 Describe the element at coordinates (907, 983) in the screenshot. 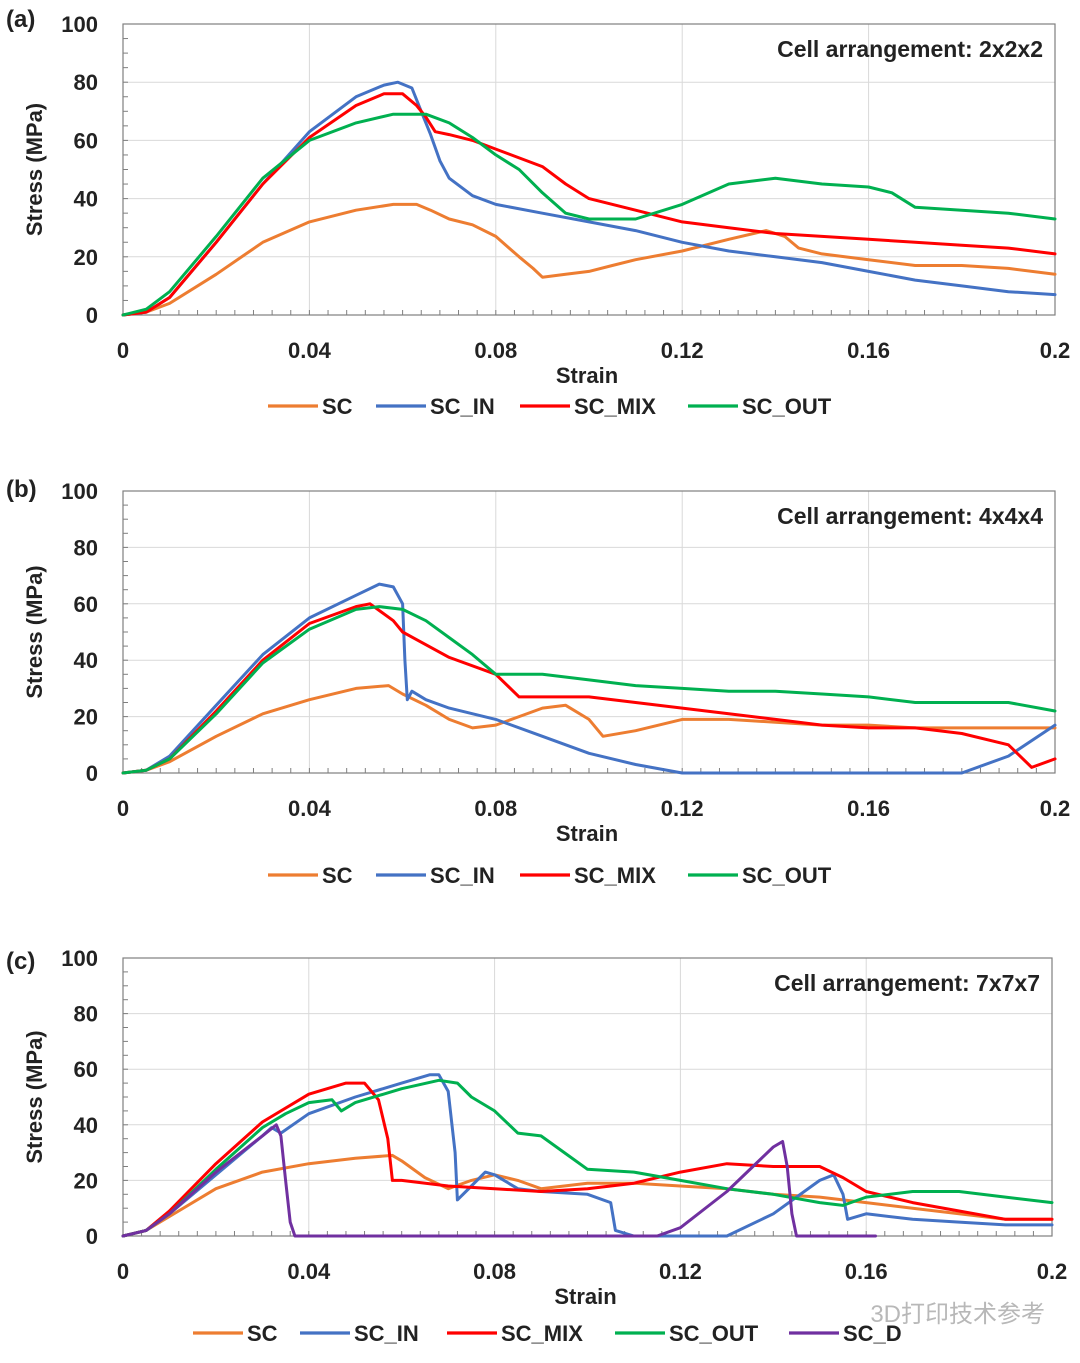

I see `cell-arrangement-annotation: Cell arrangement: 7x7x7` at that location.